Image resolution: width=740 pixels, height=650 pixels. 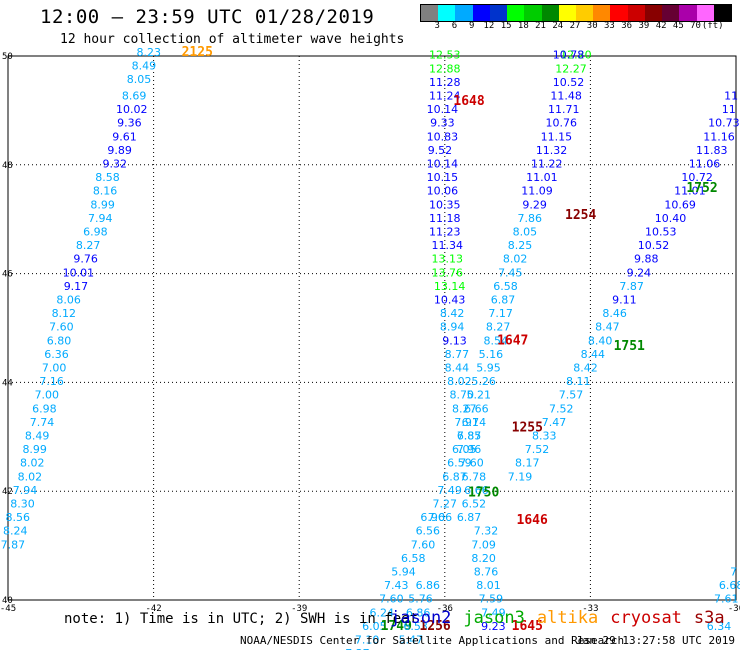 I want to click on legend-label: 9, so click(x=471, y=26).